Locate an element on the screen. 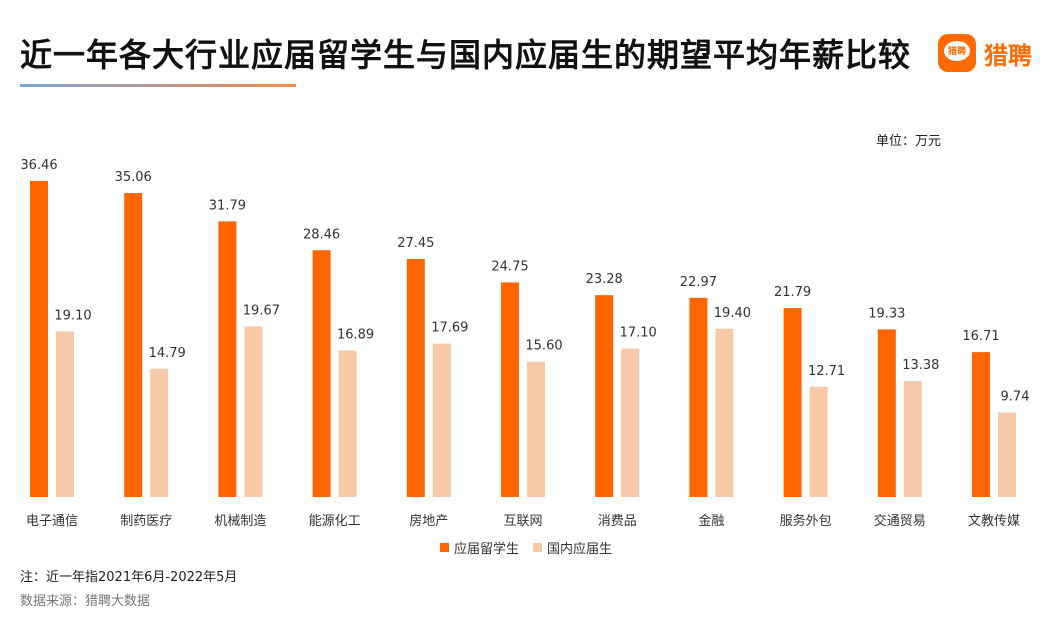  chart-legend: 应届留学生 国内应届生 is located at coordinates (533, 547).